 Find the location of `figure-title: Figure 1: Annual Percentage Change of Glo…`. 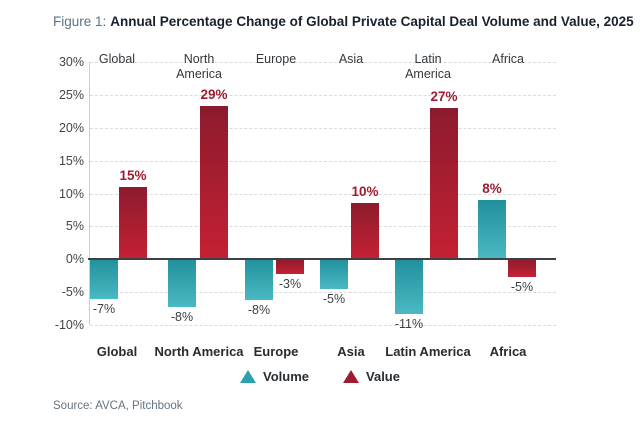

figure-title: Figure 1: Annual Percentage Change of Glo… is located at coordinates (343, 21).